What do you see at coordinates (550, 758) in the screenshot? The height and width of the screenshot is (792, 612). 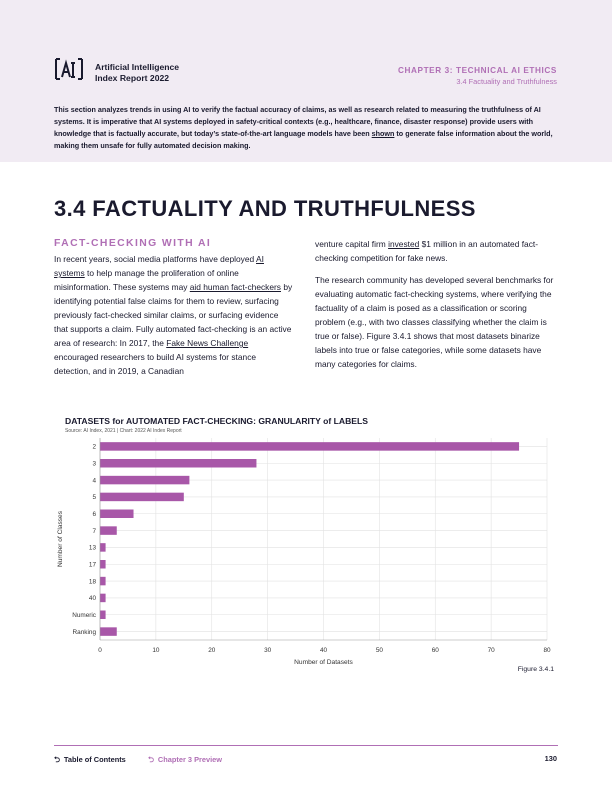 I see `page-number: 130` at bounding box center [550, 758].